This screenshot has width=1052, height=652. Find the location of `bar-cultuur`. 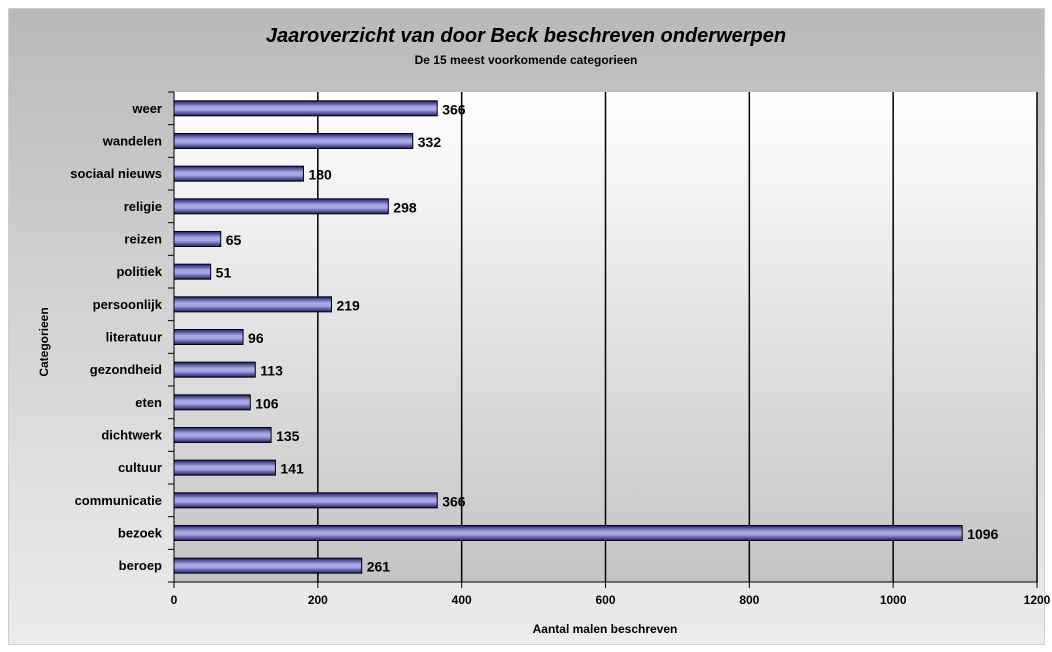

bar-cultuur is located at coordinates (224, 467).